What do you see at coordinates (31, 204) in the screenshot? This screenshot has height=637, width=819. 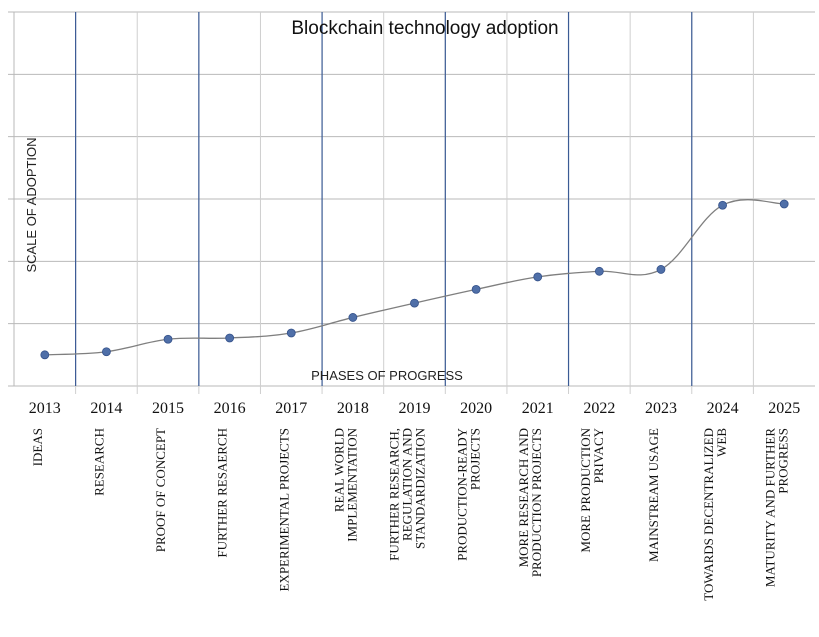 I see `y-axis-label: SCALE OF ADOPTION` at bounding box center [31, 204].